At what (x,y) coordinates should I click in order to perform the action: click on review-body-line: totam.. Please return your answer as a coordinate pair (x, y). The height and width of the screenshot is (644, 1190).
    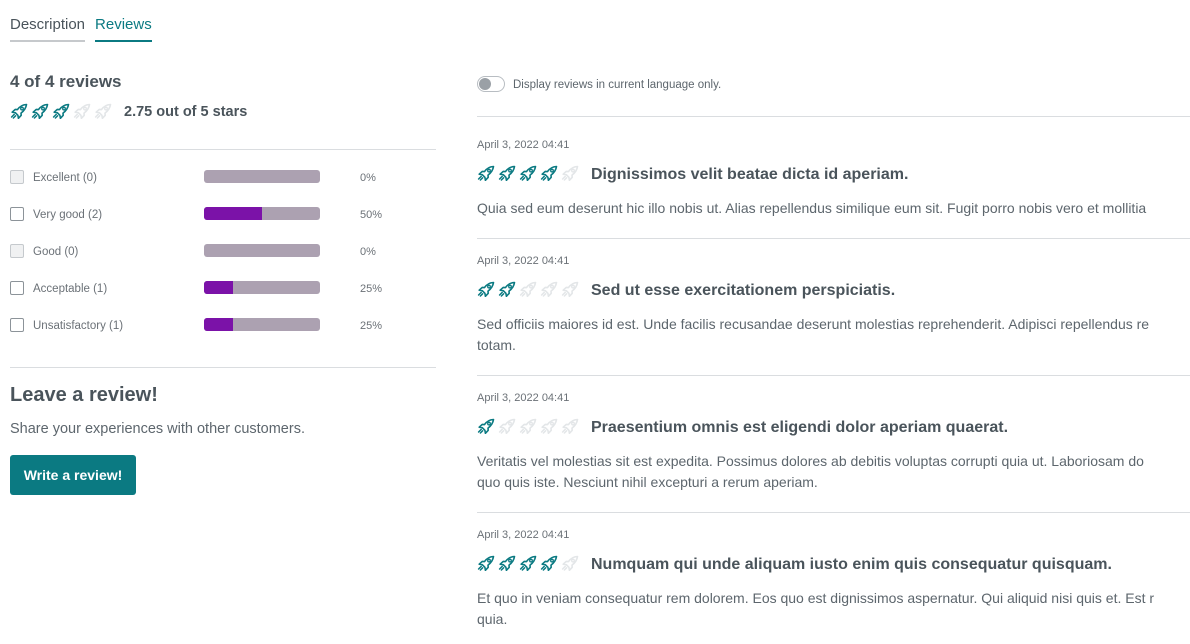
    Looking at the image, I should click on (496, 345).